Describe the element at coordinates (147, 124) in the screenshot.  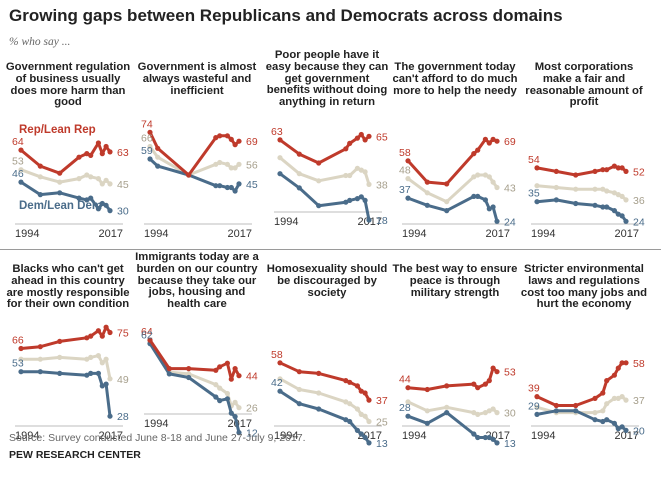
I see `start-value-label-rep: 74` at that location.